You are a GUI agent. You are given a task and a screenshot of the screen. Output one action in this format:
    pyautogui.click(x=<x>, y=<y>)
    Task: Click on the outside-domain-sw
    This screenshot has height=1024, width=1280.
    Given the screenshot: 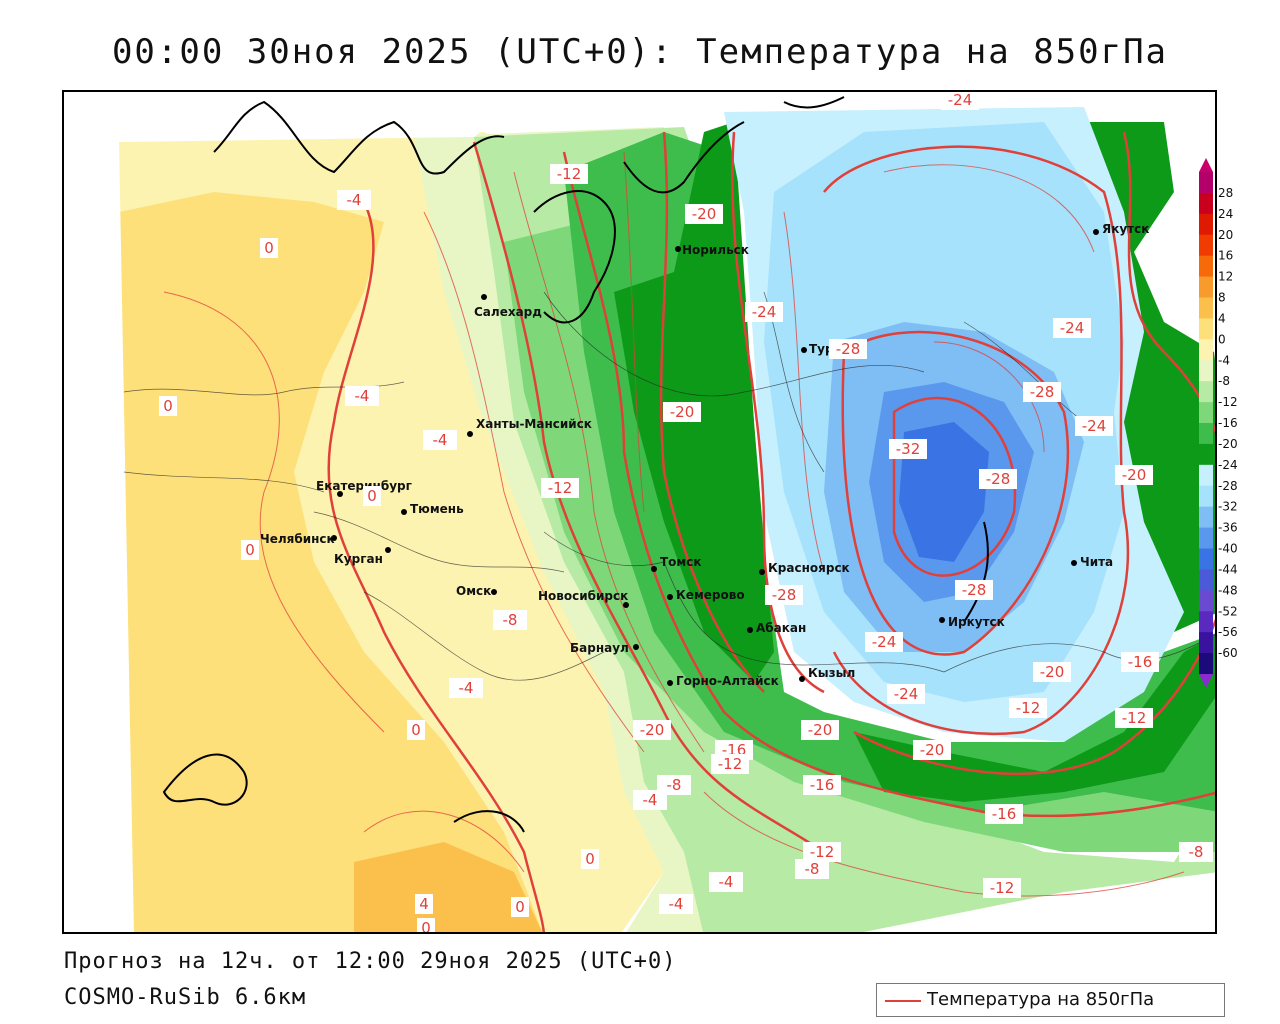 What is the action you would take?
    pyautogui.click(x=99, y=537)
    